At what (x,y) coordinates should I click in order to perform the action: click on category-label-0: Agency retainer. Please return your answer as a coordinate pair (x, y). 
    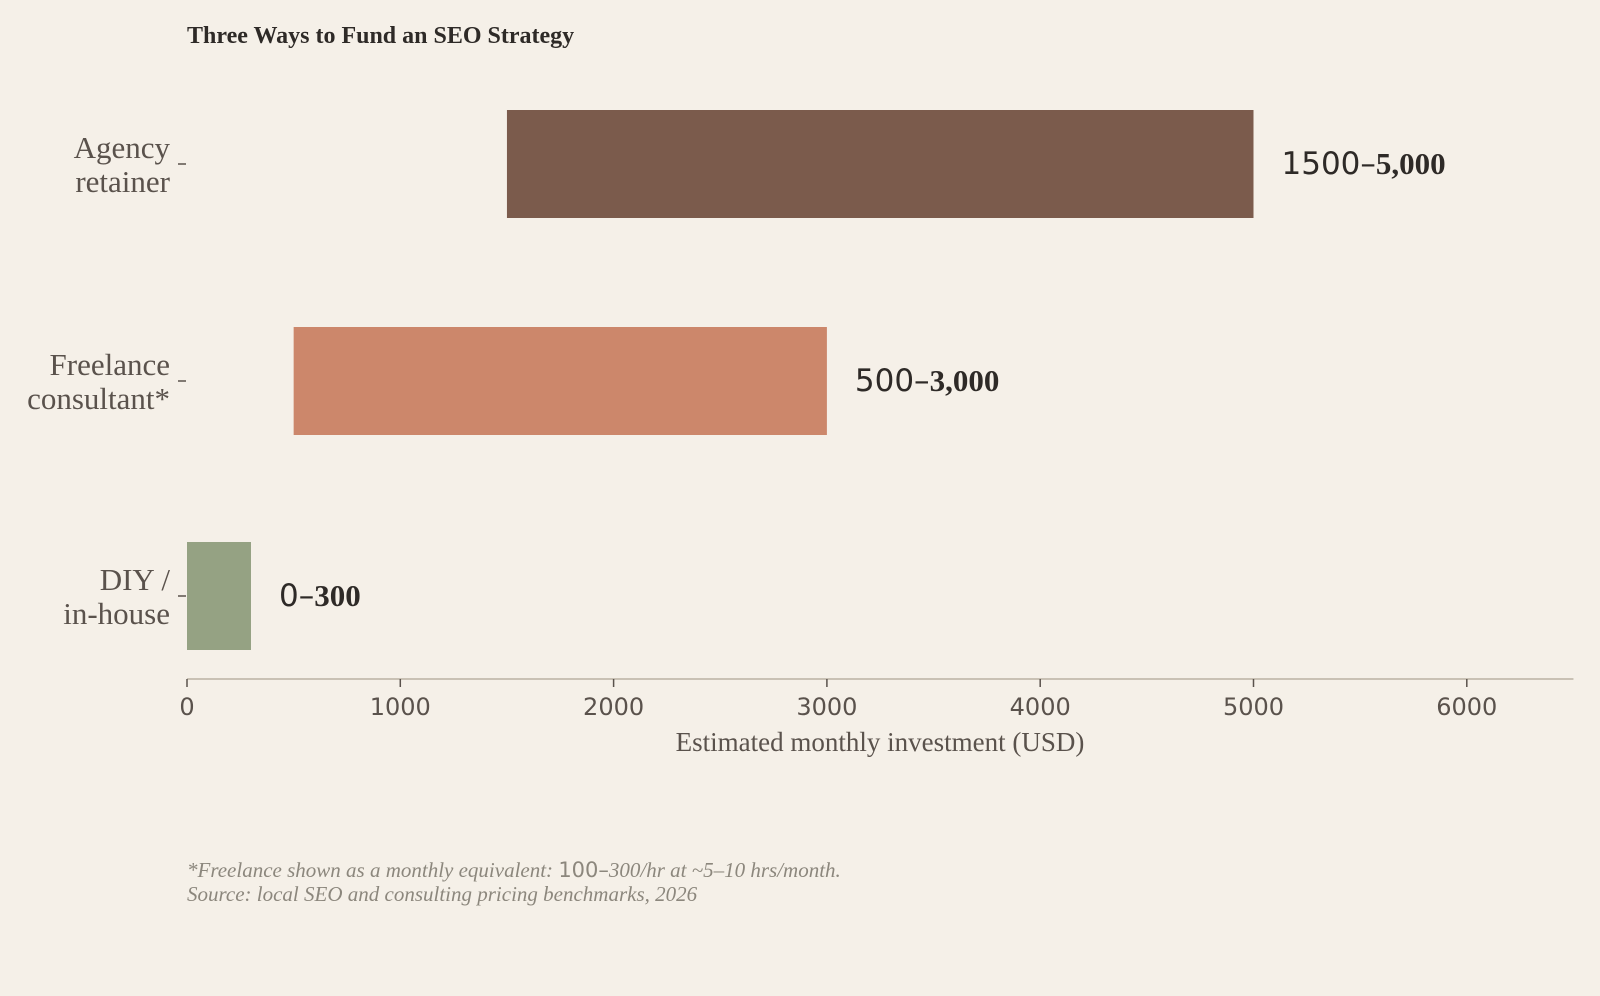
    Looking at the image, I should click on (122, 164).